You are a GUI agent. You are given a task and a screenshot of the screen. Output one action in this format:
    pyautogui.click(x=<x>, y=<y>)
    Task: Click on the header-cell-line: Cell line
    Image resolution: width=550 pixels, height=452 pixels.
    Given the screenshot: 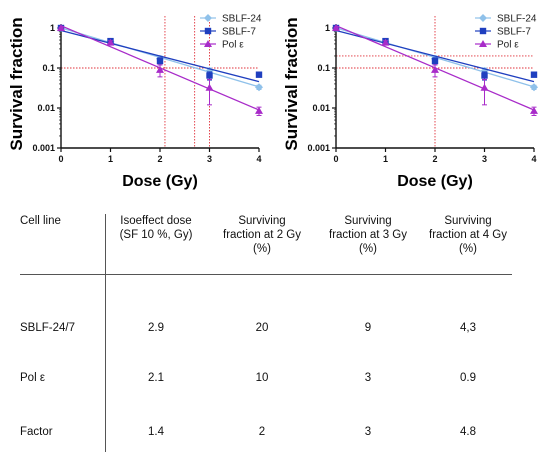 What is the action you would take?
    pyautogui.click(x=40, y=221)
    